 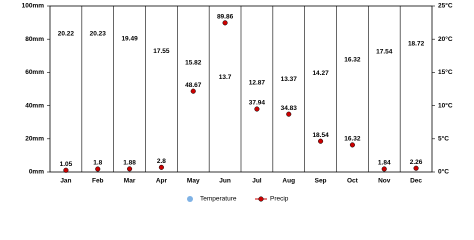 What do you see at coordinates (34, 72) in the screenshot?
I see `y-tick-label: 60mm` at bounding box center [34, 72].